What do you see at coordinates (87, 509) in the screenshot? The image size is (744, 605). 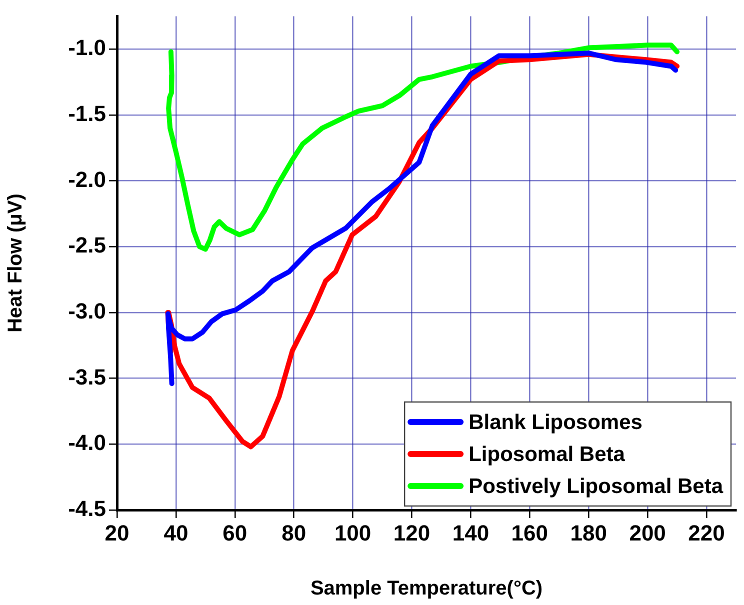 I see `y-tick-label: -4.5` at bounding box center [87, 509].